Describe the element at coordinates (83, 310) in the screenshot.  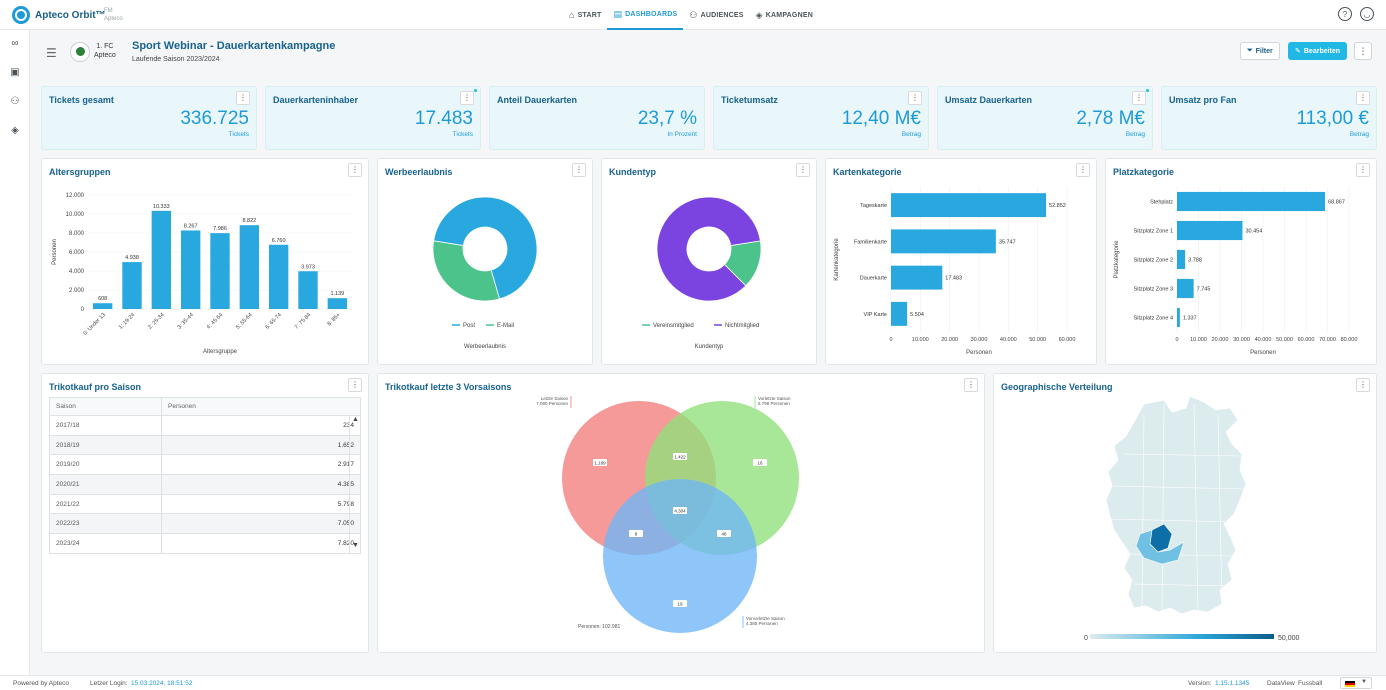
I see `y-tick-label: 0` at that location.